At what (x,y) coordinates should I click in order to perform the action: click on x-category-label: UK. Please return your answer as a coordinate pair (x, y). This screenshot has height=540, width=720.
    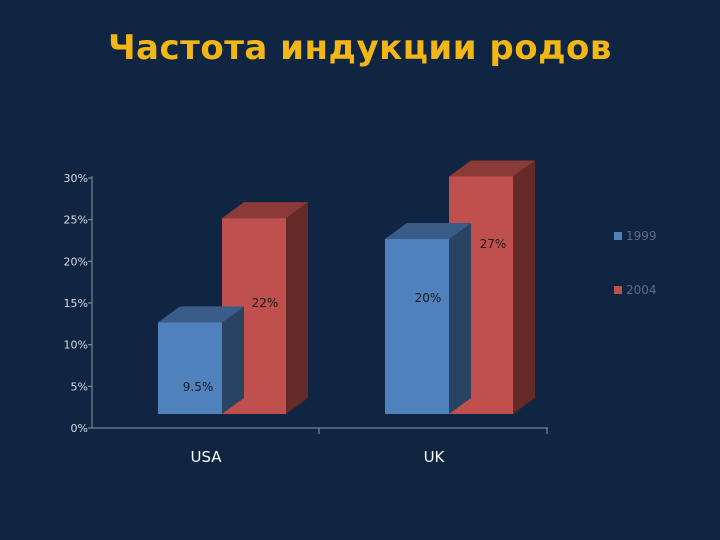
    Looking at the image, I should click on (435, 457).